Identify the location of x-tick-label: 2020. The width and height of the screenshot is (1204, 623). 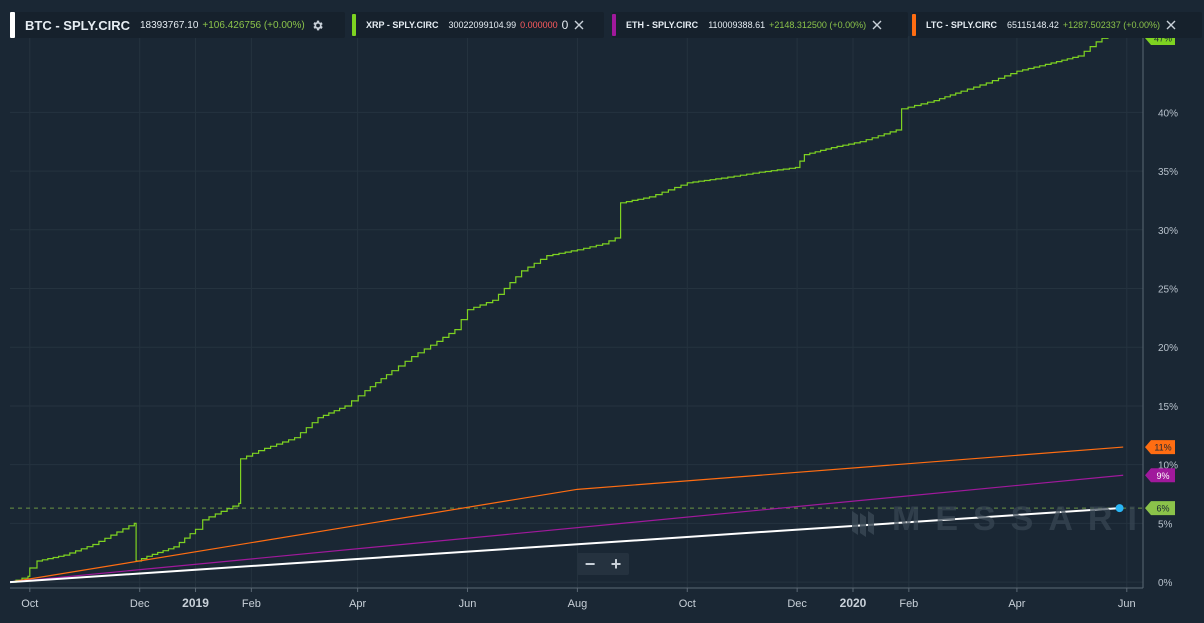
(853, 603).